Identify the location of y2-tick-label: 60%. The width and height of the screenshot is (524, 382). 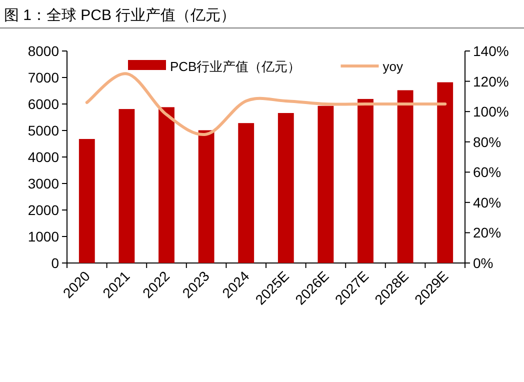
(487, 172).